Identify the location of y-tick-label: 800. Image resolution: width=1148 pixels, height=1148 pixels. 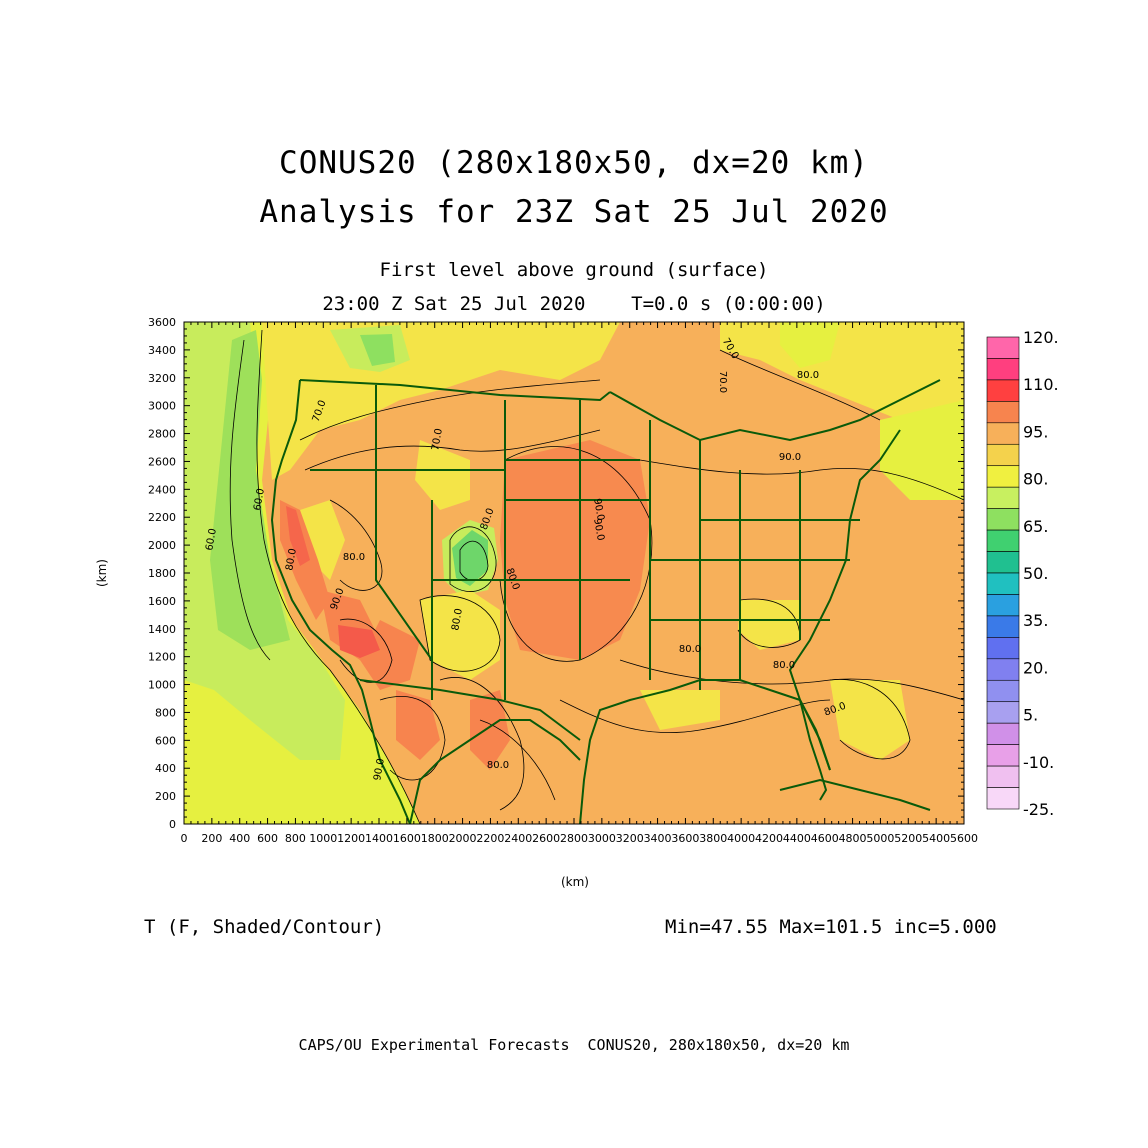
(165, 712).